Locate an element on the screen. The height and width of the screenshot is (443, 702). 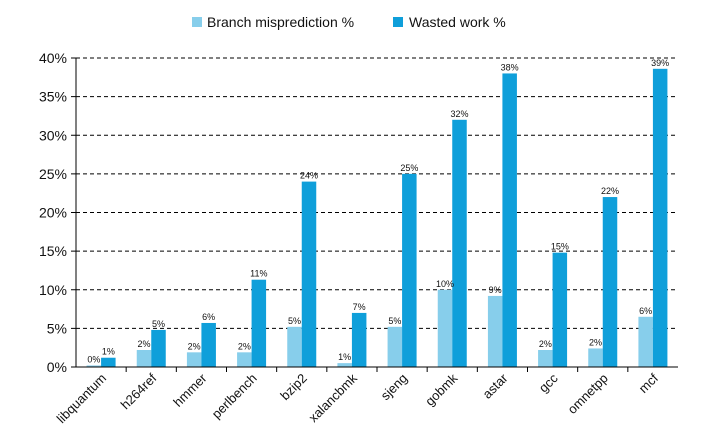
y-tick-label: 0% is located at coordinates (57, 367).